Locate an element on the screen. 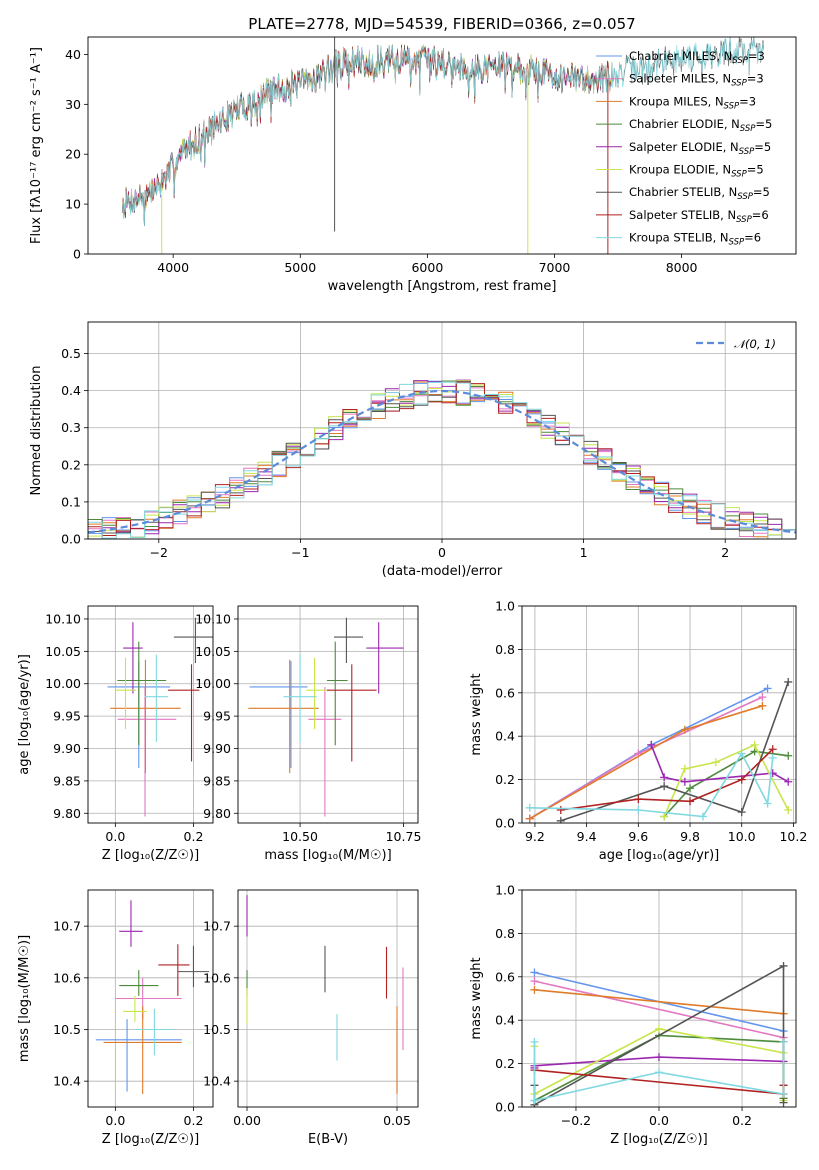 Image resolution: width=819 pixels, height=1170 pixels. x-tick-label: 9.6 is located at coordinates (638, 836).